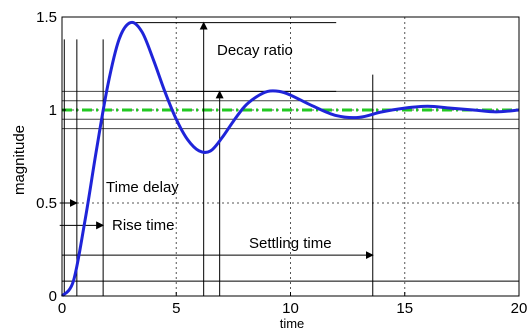  Describe the element at coordinates (255, 50) in the screenshot. I see `annotation-decay-ratio: Decay ratio` at that location.